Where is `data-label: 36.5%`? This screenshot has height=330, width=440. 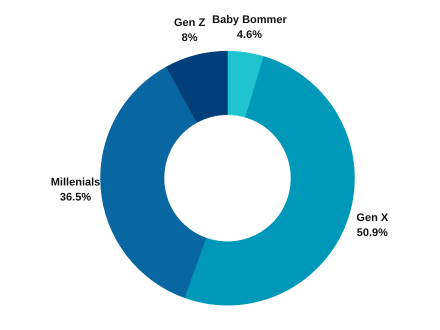 data-label: 36.5% is located at coordinates (76, 198).